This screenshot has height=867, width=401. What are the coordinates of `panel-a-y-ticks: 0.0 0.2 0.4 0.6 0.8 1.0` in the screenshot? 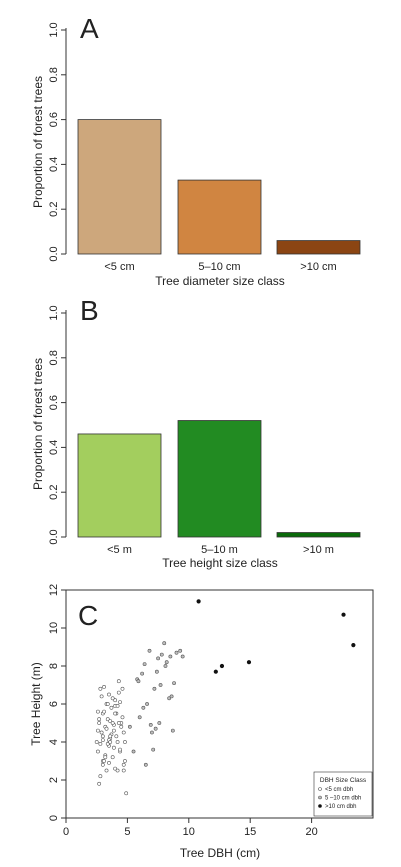 It's located at (57, 142).